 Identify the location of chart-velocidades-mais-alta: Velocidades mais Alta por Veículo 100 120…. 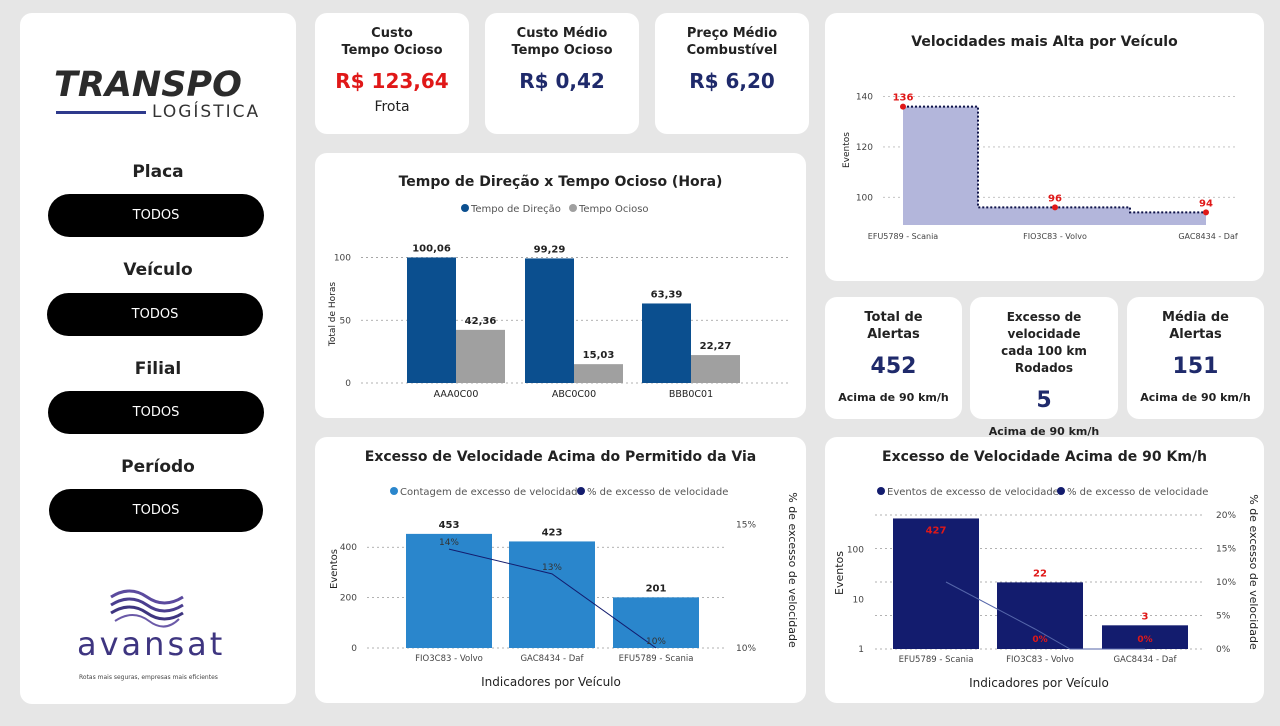
(1044, 147).